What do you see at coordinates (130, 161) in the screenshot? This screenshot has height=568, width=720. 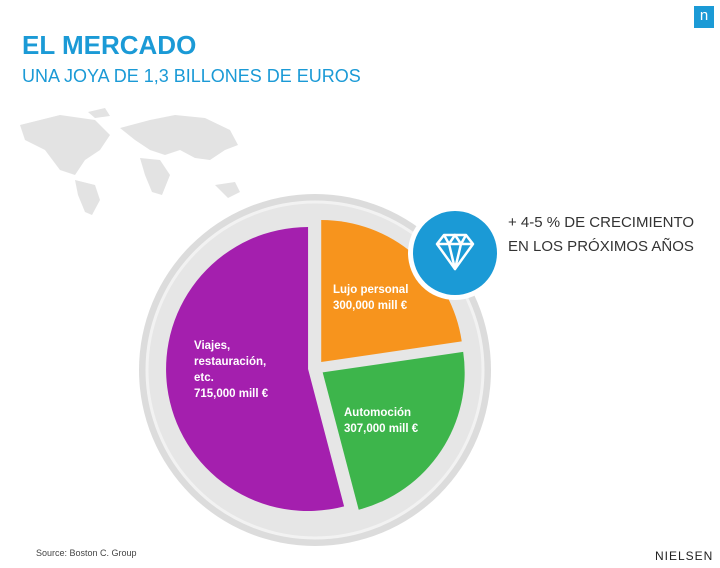 I see `world-map` at bounding box center [130, 161].